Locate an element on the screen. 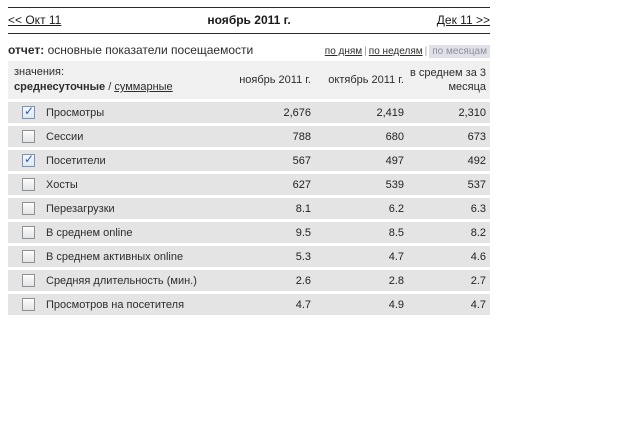 This screenshot has width=644, height=446. row-value-average: 673 is located at coordinates (476, 136).